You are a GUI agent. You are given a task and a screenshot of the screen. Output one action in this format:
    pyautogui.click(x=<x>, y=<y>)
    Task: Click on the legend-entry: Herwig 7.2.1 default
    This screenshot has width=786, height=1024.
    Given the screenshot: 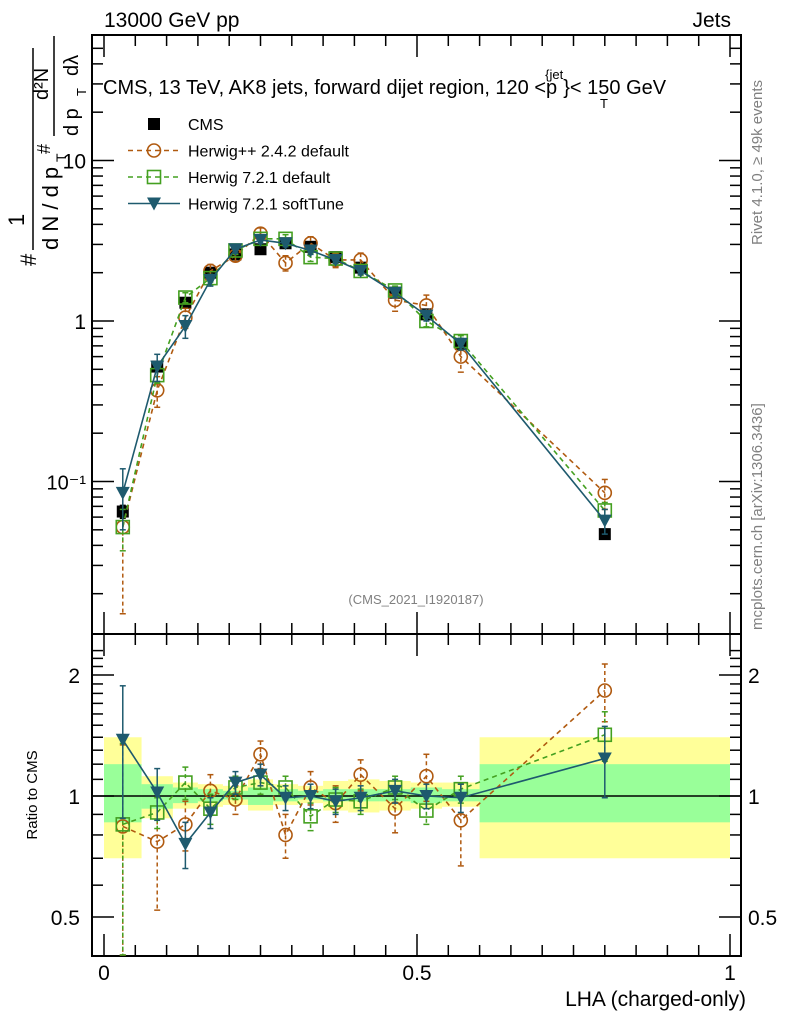 What is the action you would take?
    pyautogui.click(x=229, y=178)
    